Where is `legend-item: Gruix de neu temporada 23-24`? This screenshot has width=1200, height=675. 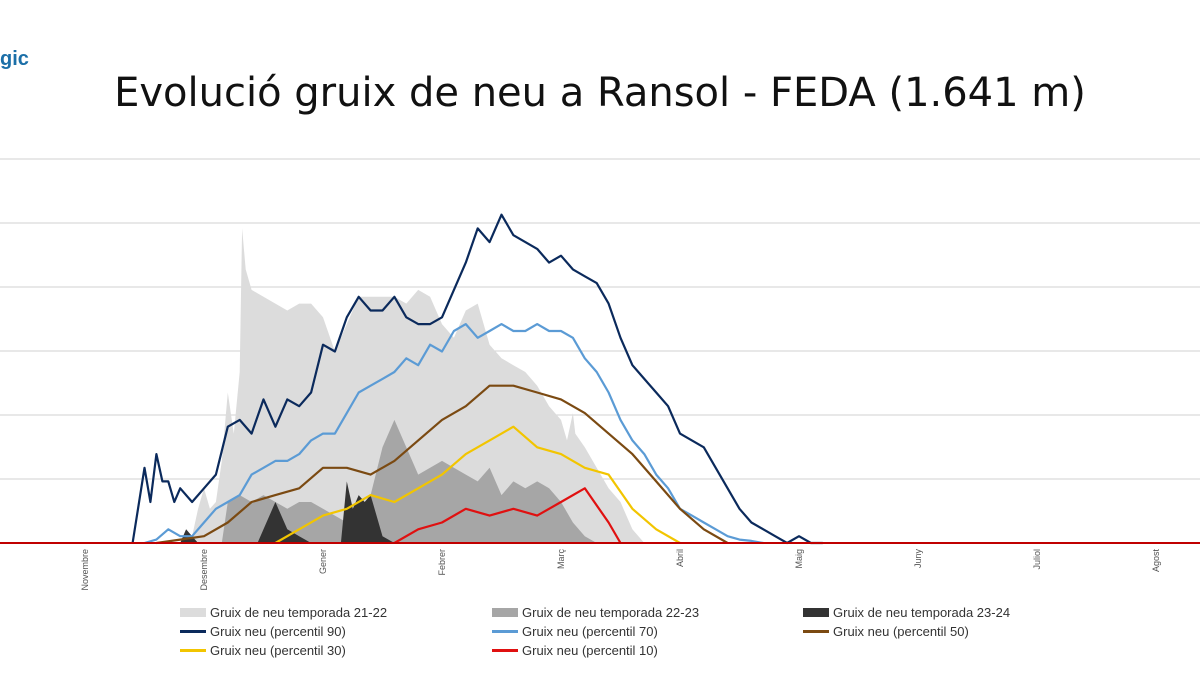 legend-item: Gruix de neu temporada 23-24 is located at coordinates (906, 612).